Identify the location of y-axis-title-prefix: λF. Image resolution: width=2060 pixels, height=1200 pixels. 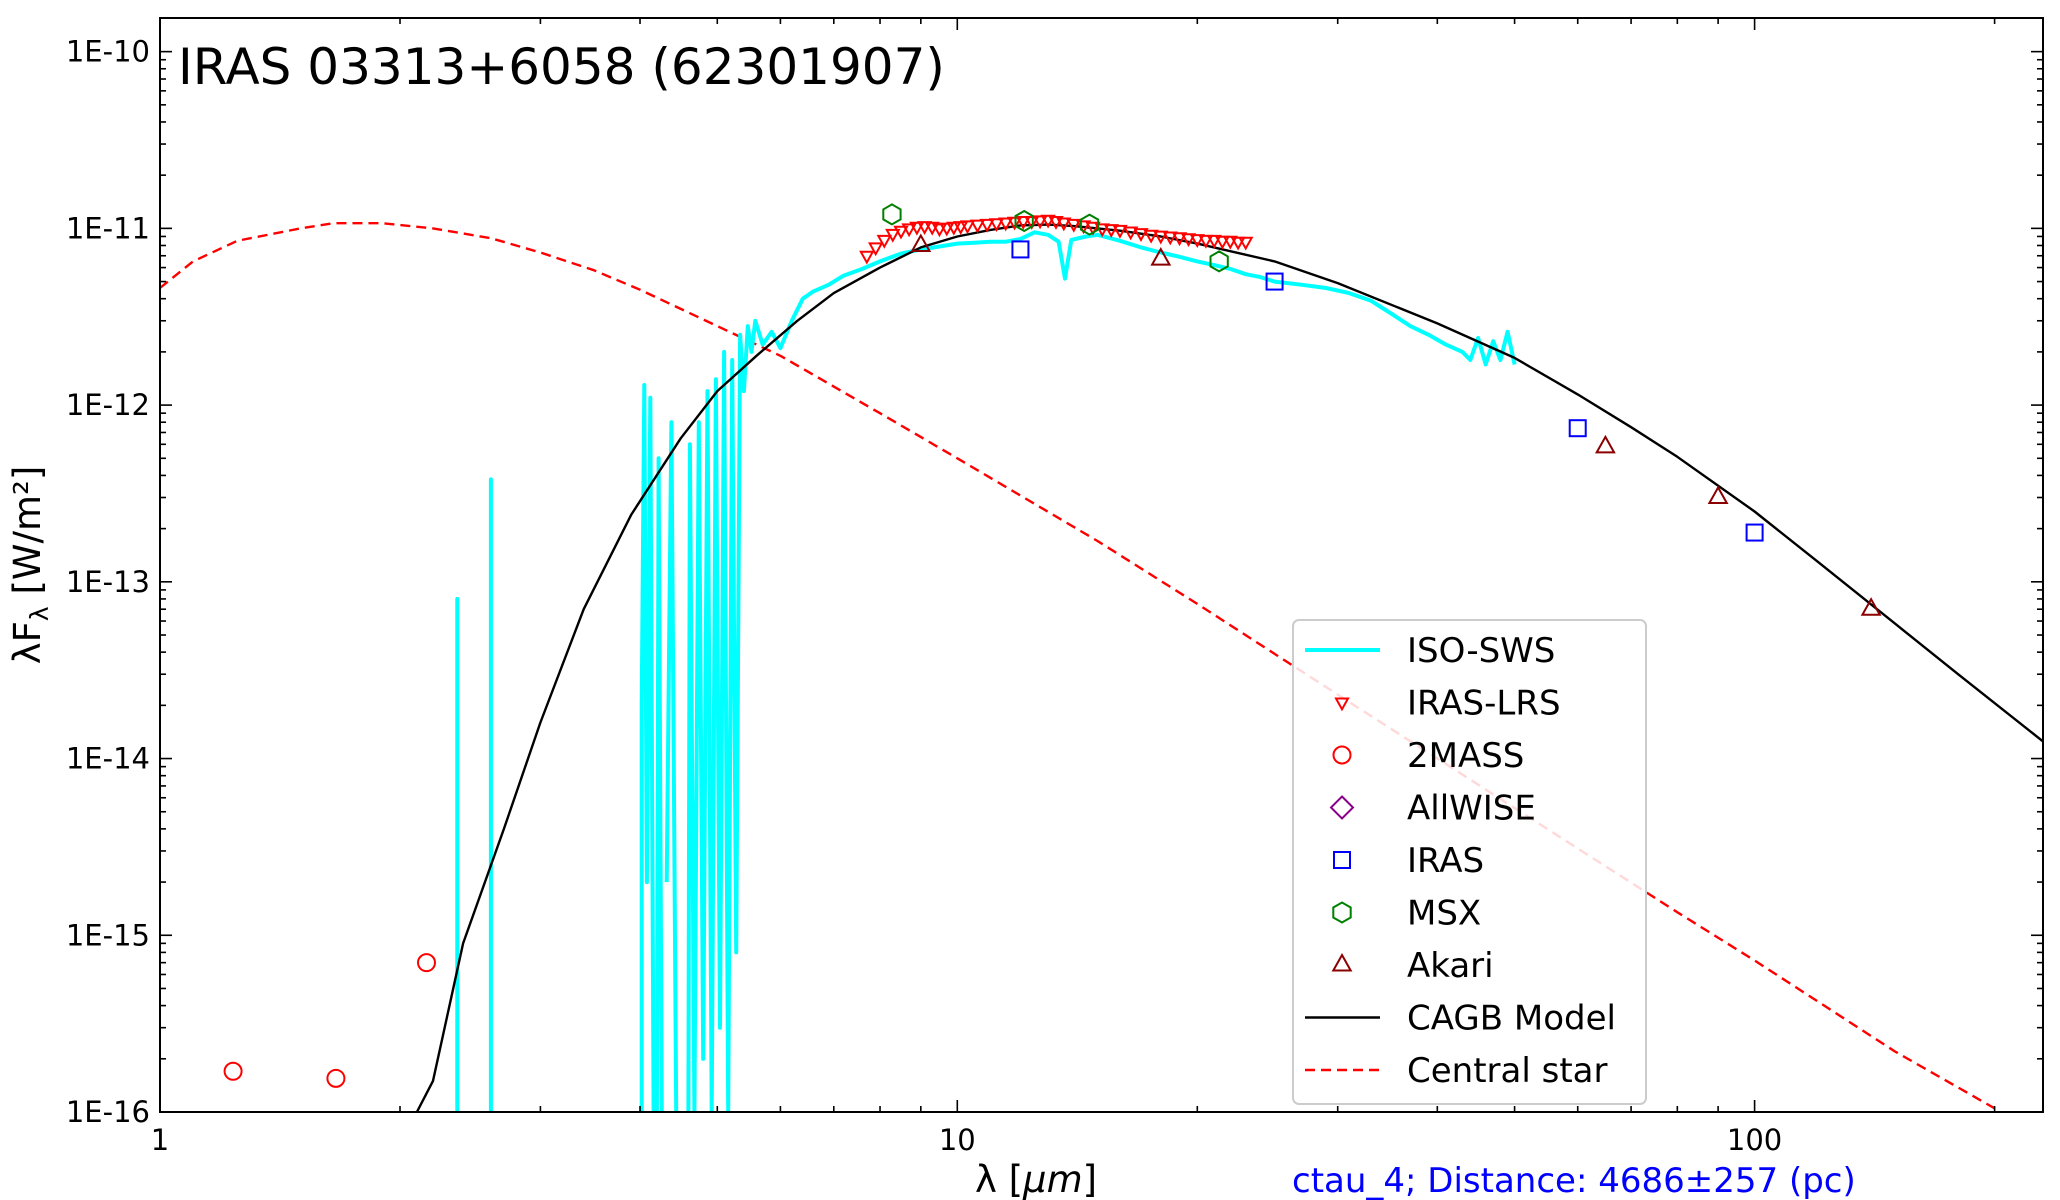
(27, 642).